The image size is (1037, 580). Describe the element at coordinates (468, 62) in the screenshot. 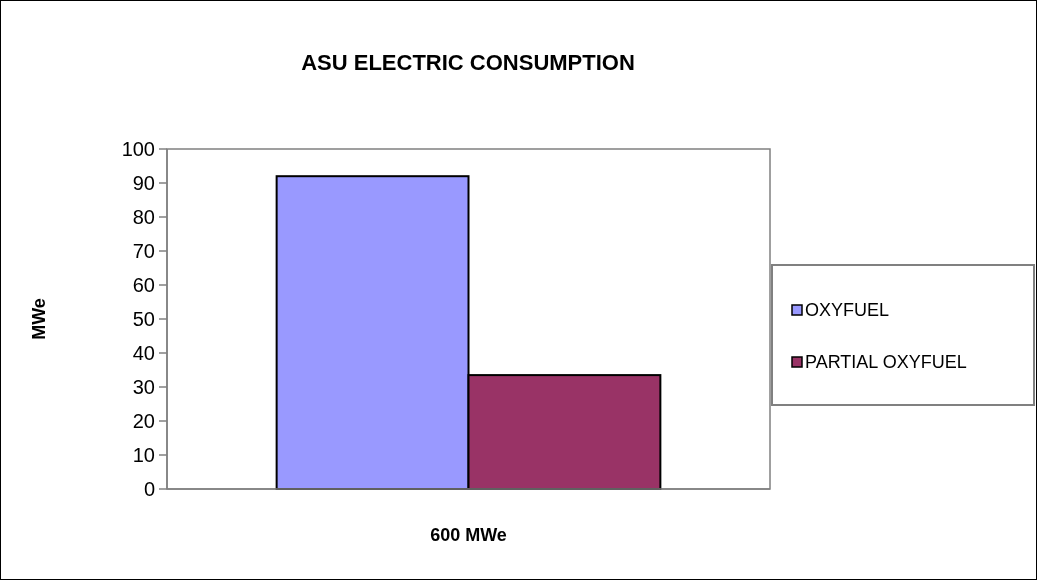

I see `chart-title: ASU ELECTRIC CONSUMPTION` at that location.